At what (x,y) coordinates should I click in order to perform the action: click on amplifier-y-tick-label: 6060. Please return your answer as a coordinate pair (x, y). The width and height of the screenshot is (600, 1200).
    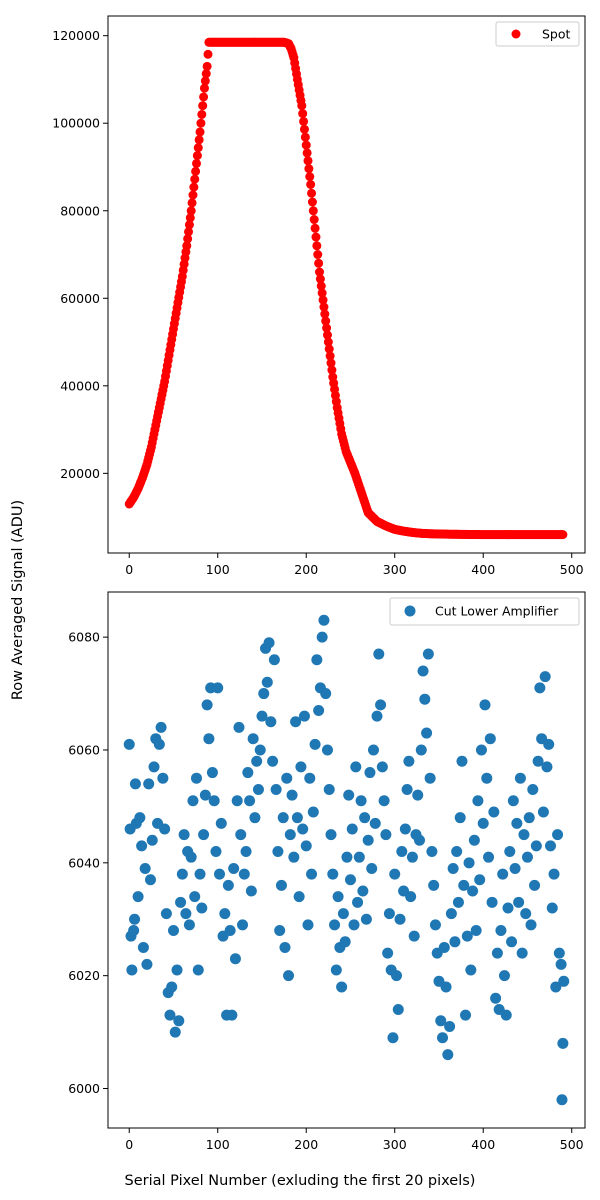
    Looking at the image, I should click on (84, 749).